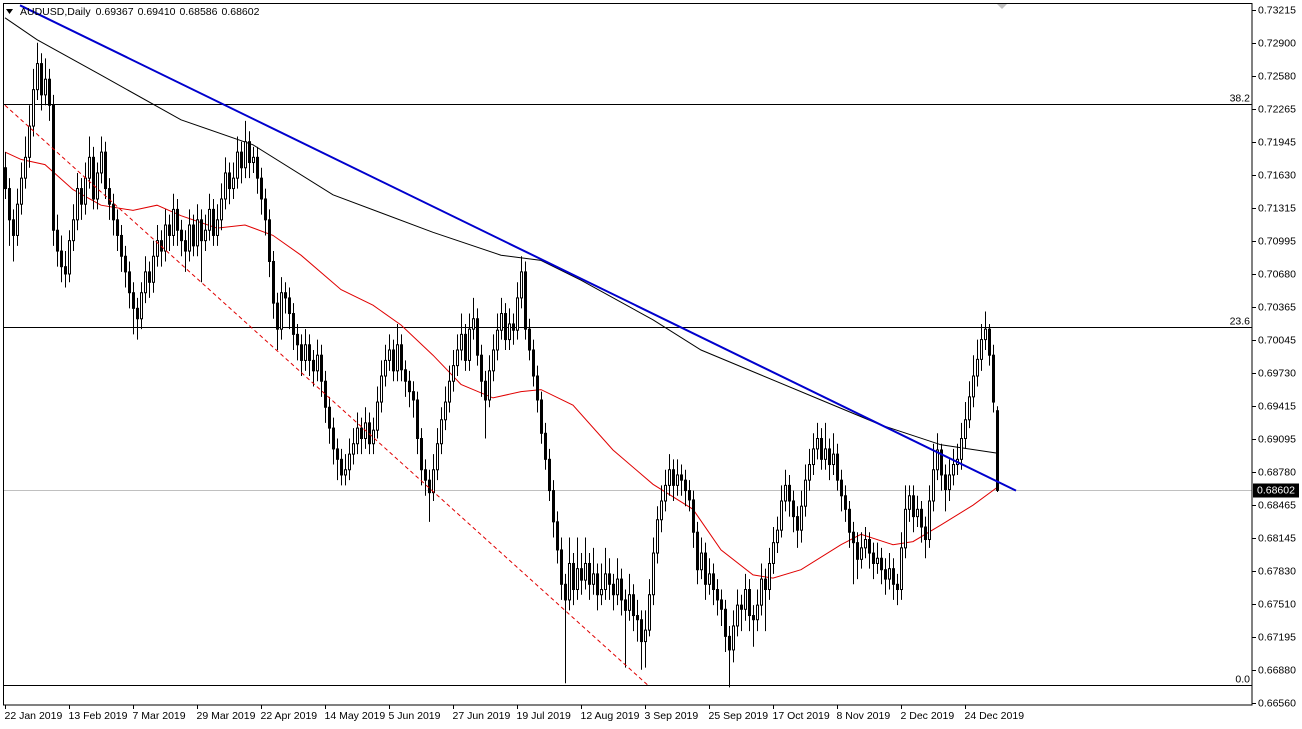  What do you see at coordinates (1276, 490) in the screenshot?
I see `price-label: 0.68602` at bounding box center [1276, 490].